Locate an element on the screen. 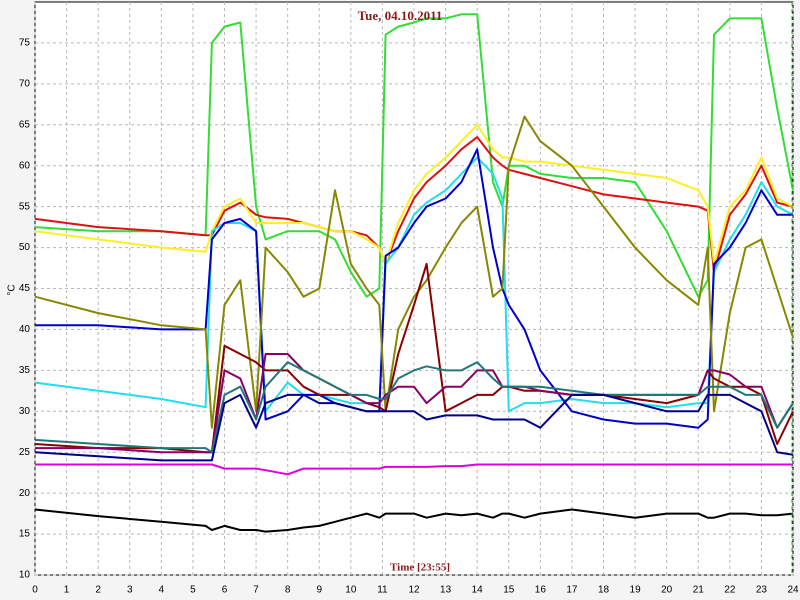  y-tick-label: 75 is located at coordinates (25, 43).